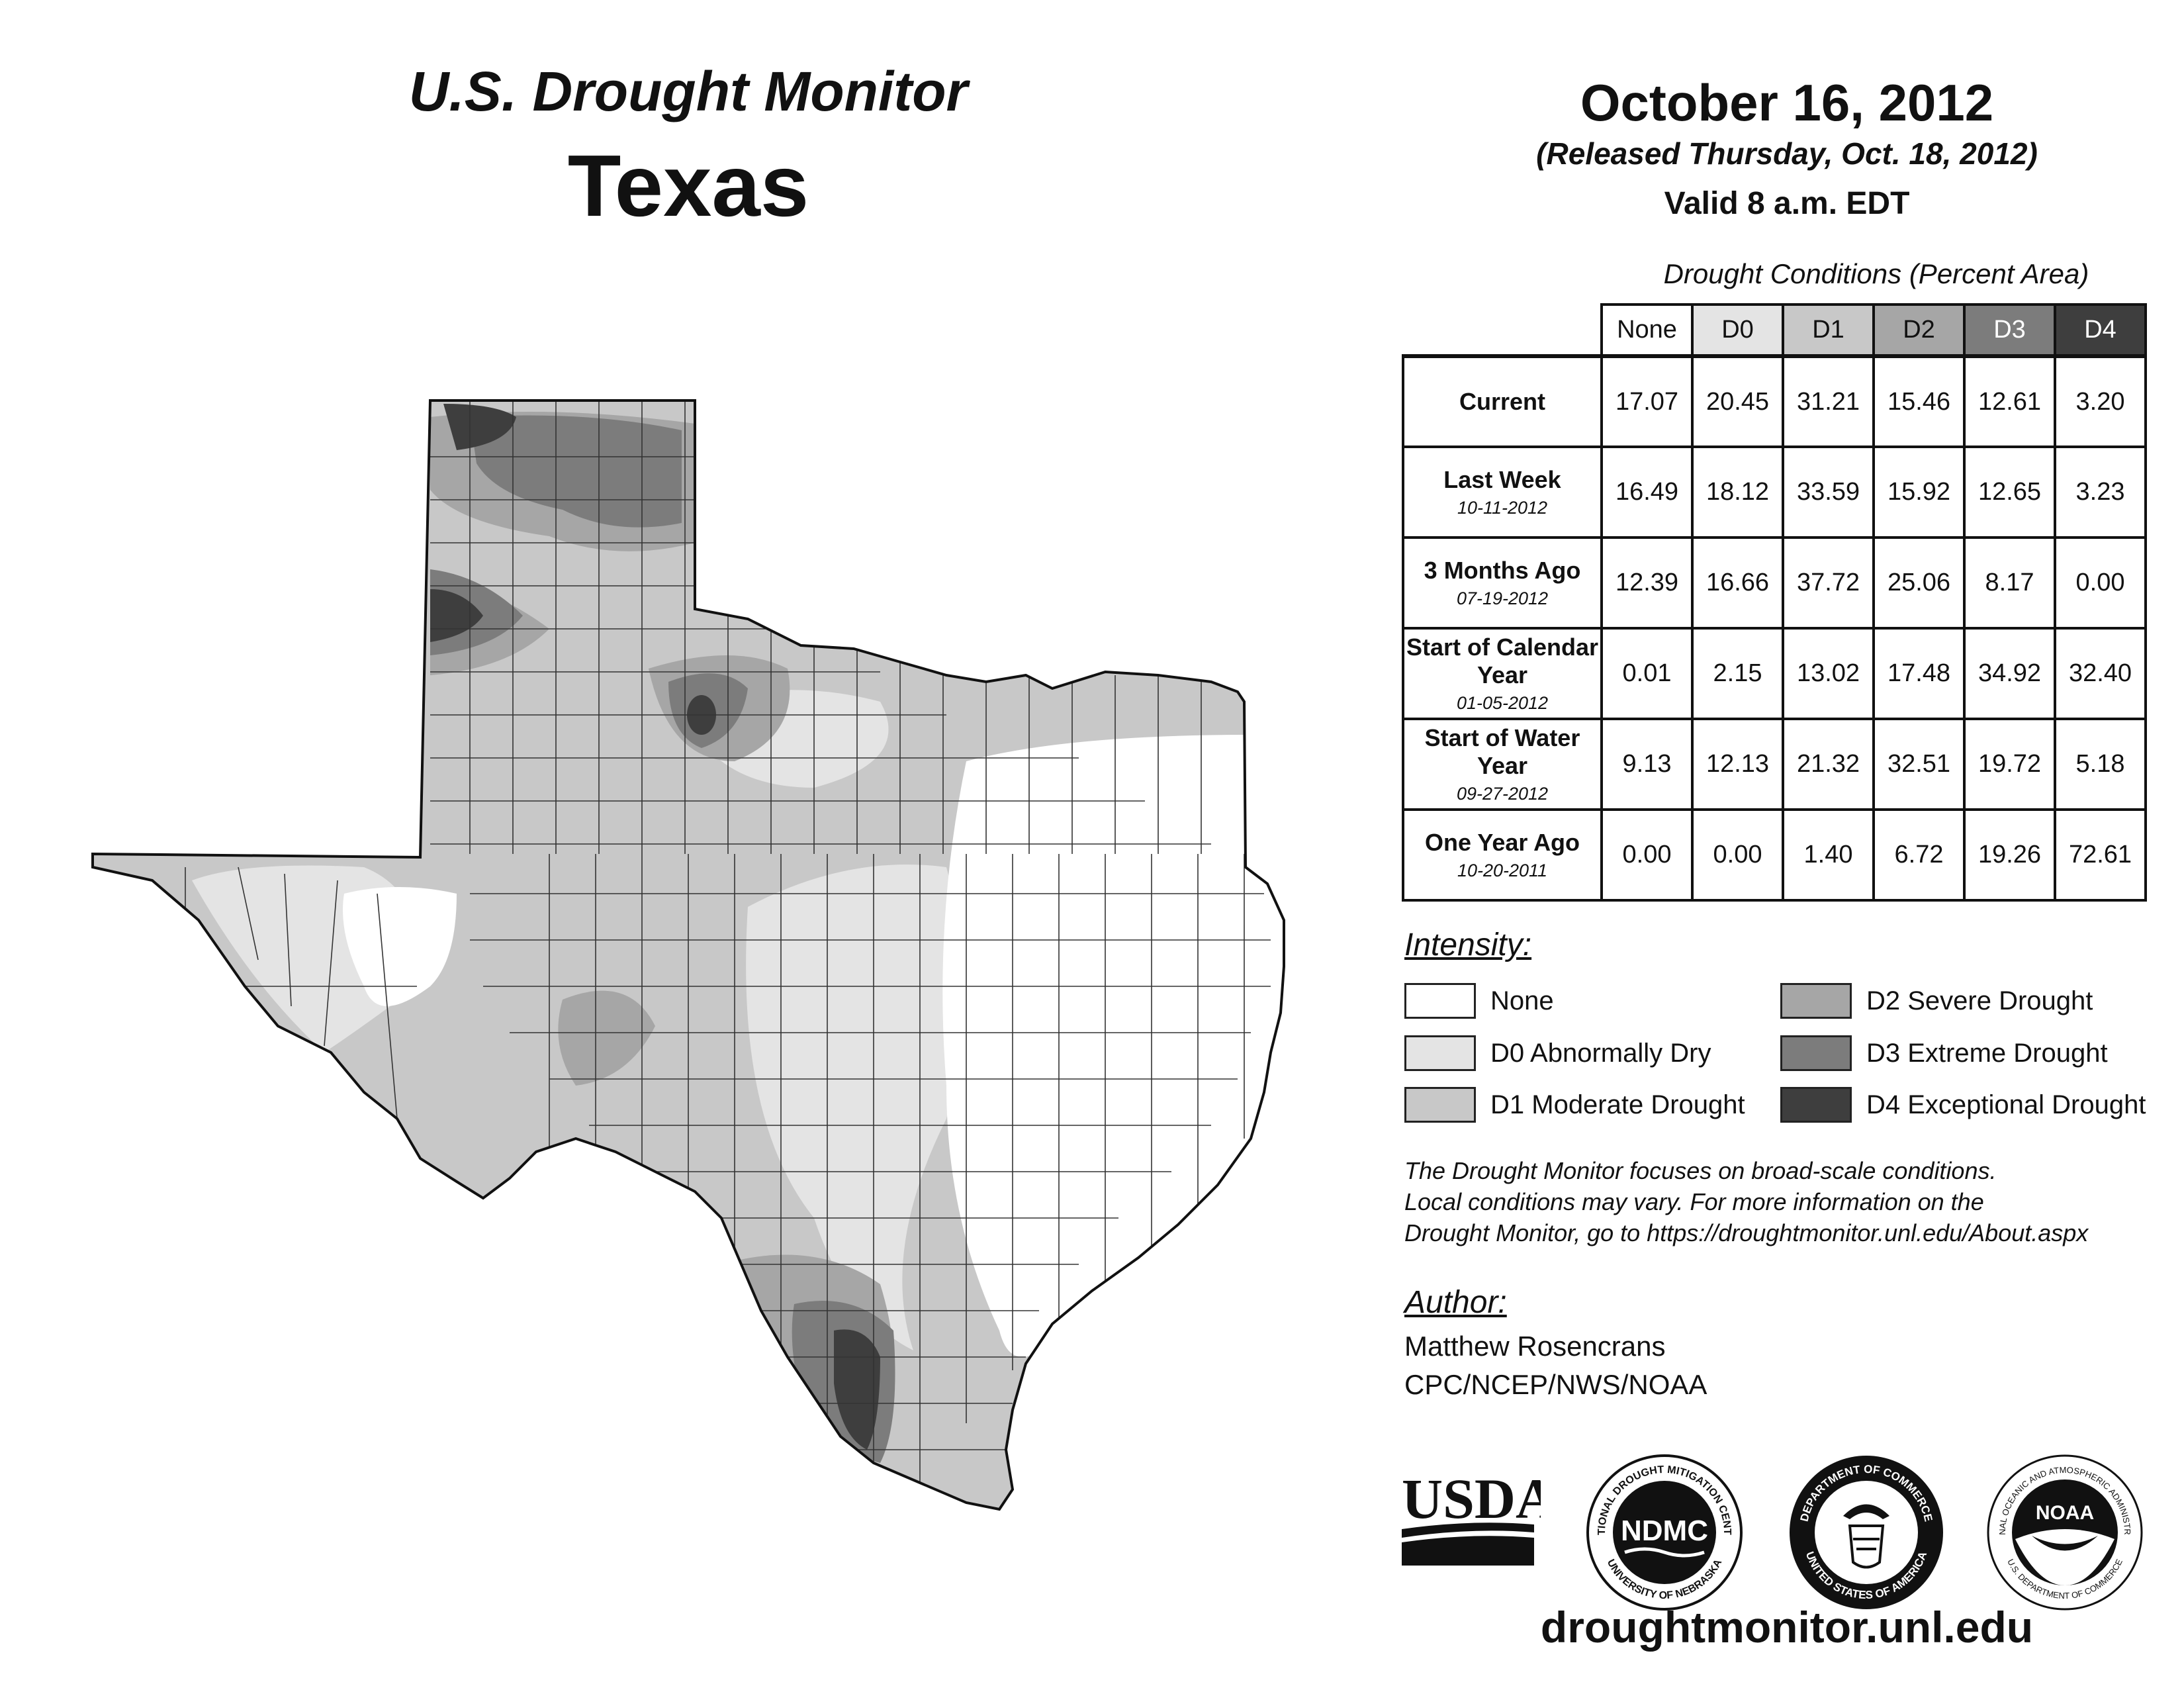 Image resolution: width=2184 pixels, height=1688 pixels. What do you see at coordinates (1738, 330) in the screenshot?
I see `col-d0: D0` at bounding box center [1738, 330].